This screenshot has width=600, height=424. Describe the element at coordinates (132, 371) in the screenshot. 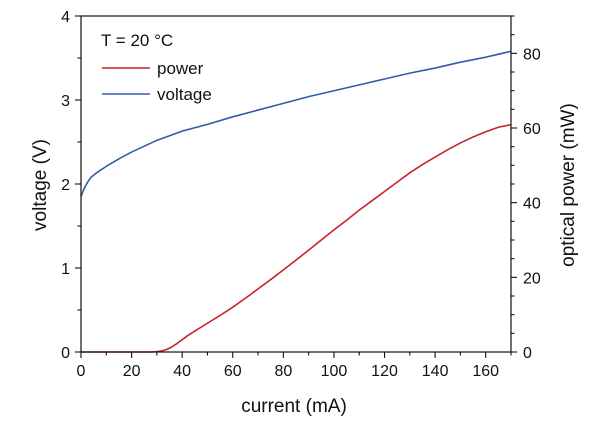

I see `x-tick-label: 20` at that location.